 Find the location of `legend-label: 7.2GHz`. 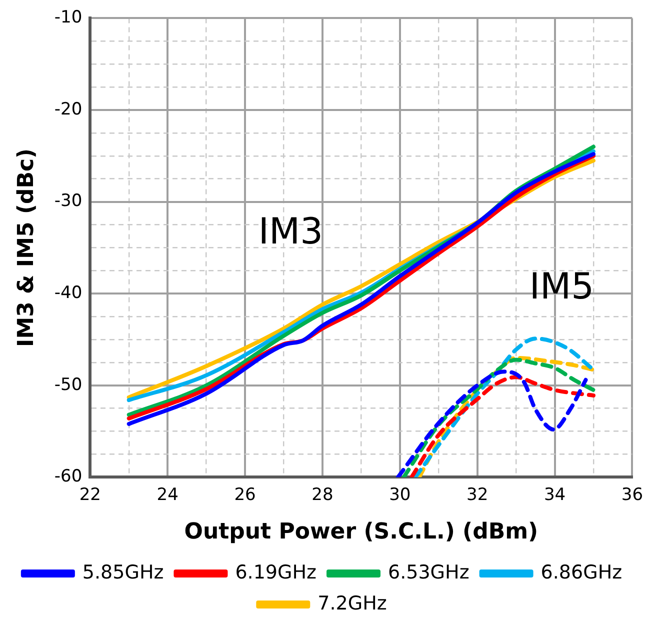

legend-label: 7.2GHz is located at coordinates (352, 603).